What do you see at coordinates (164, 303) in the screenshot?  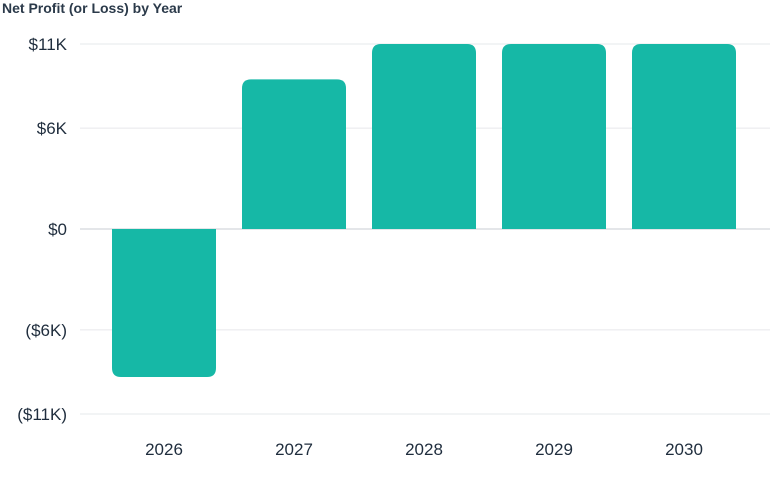 I see `bar-2026` at bounding box center [164, 303].